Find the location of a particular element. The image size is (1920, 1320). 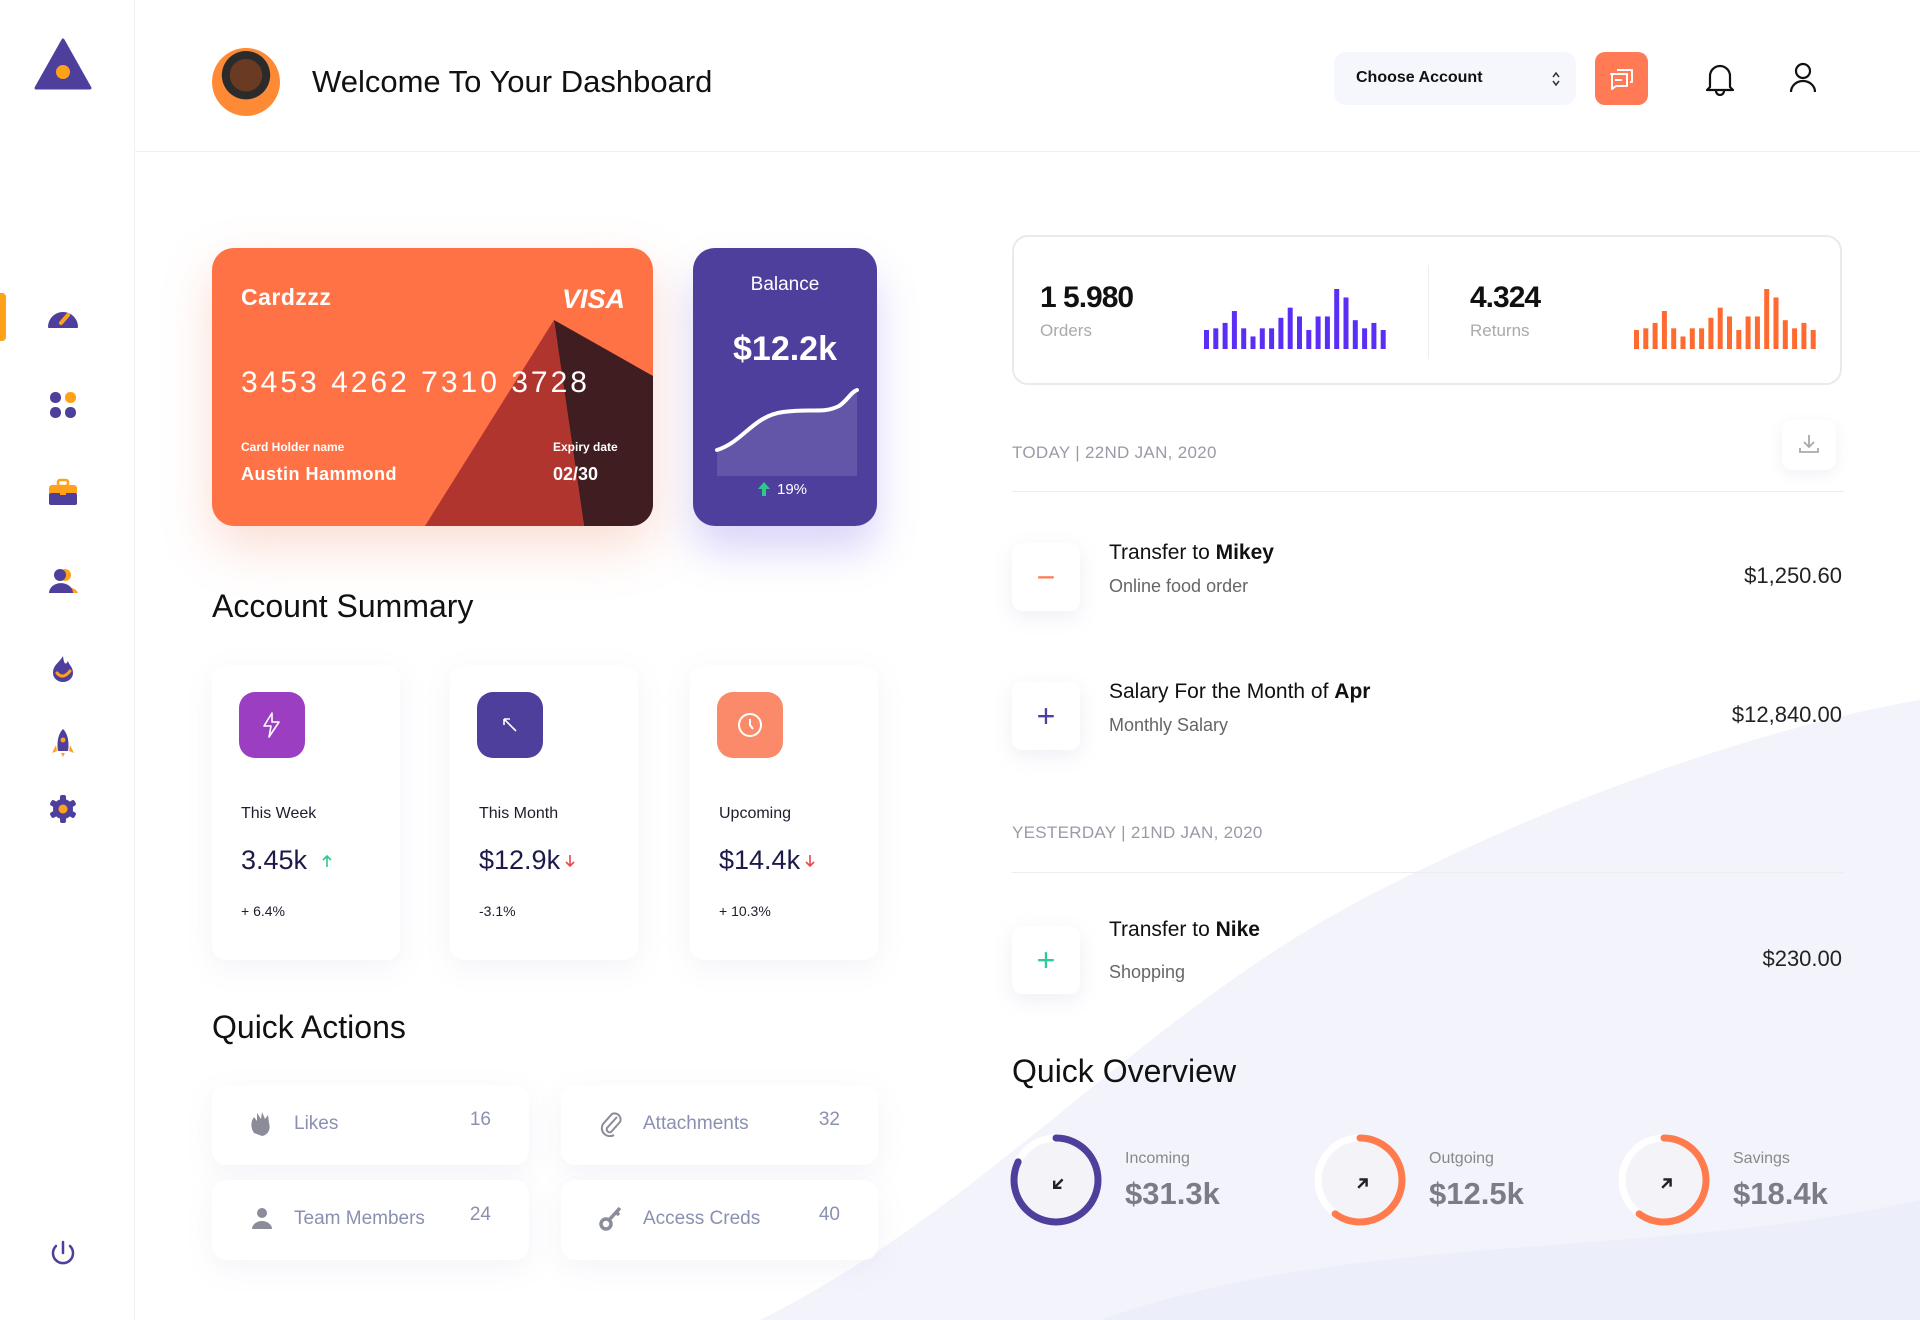

speedometer-icon is located at coordinates (63, 317).